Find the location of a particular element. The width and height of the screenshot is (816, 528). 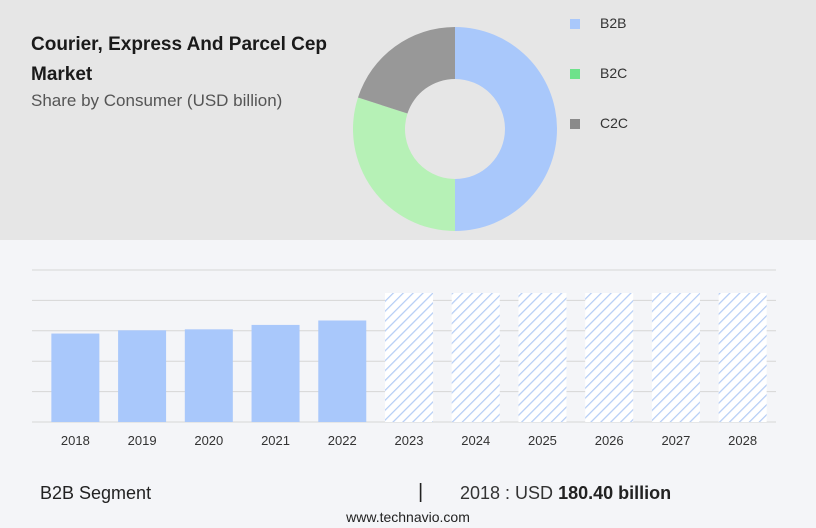

legend-item-b2c: B2C is located at coordinates (630, 74).